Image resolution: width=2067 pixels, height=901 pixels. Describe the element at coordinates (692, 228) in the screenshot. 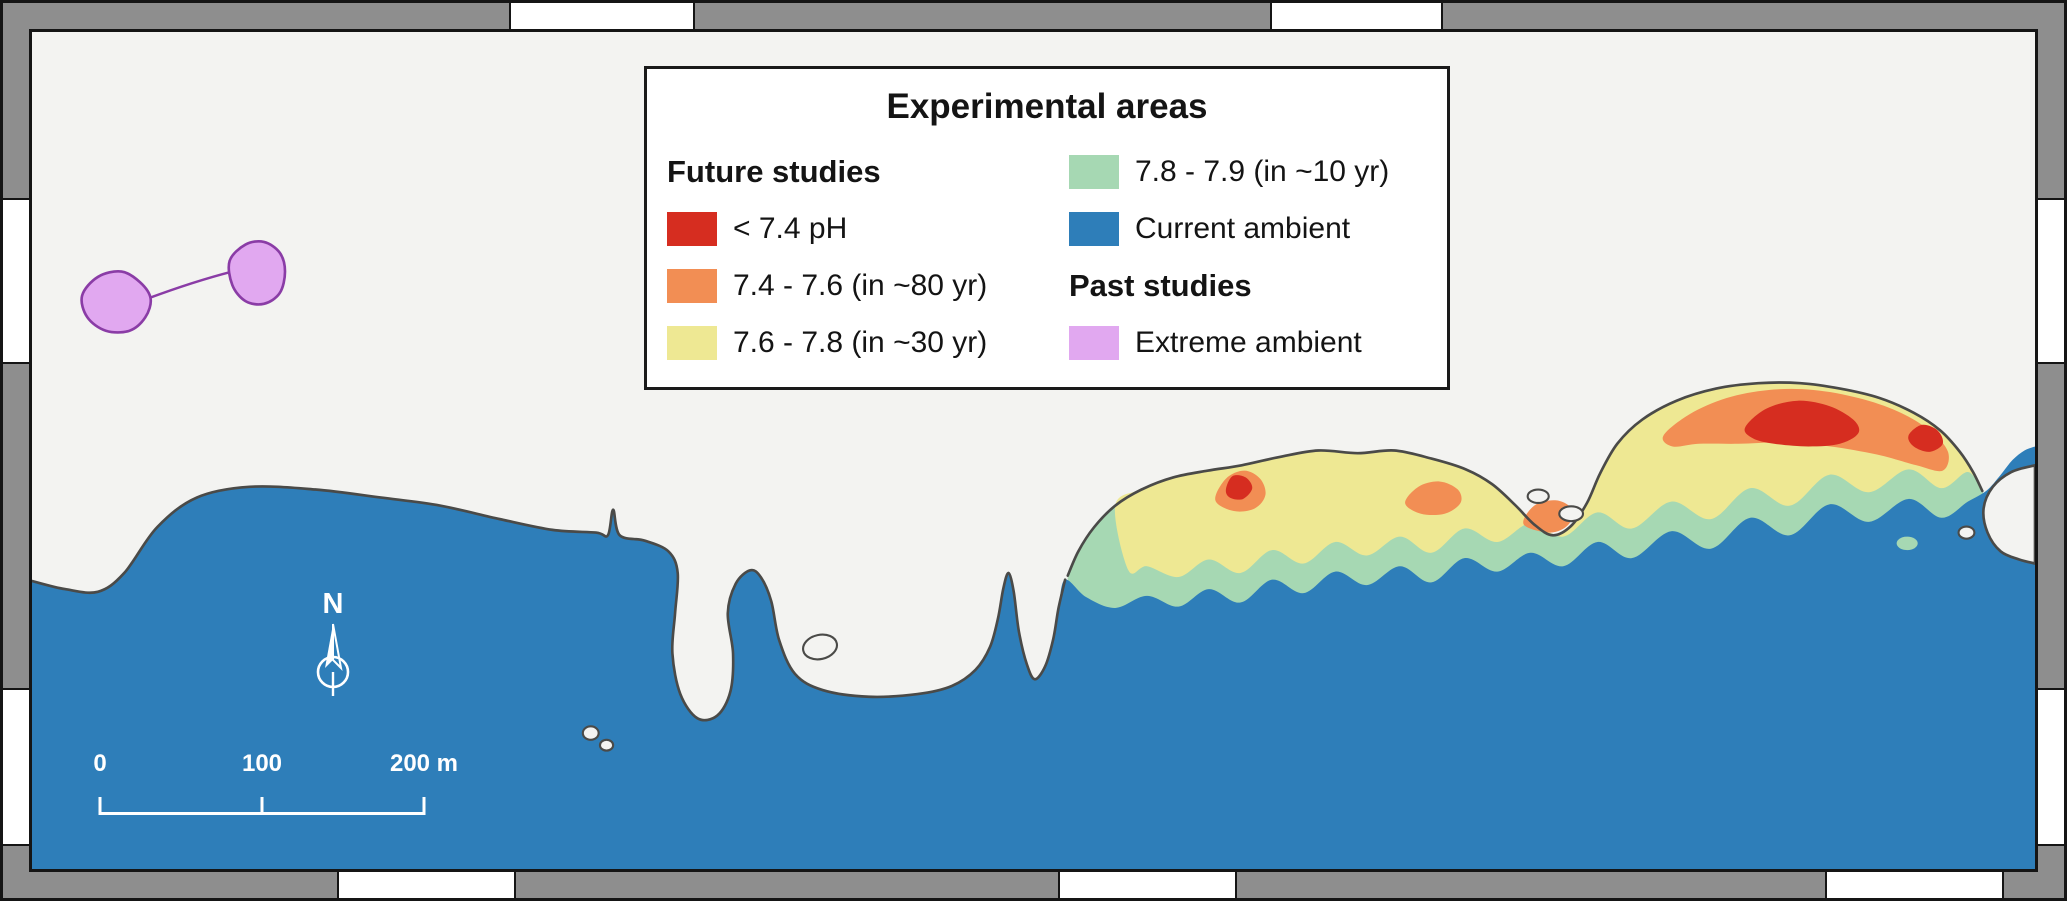

I see `legend-swatch-red` at that location.